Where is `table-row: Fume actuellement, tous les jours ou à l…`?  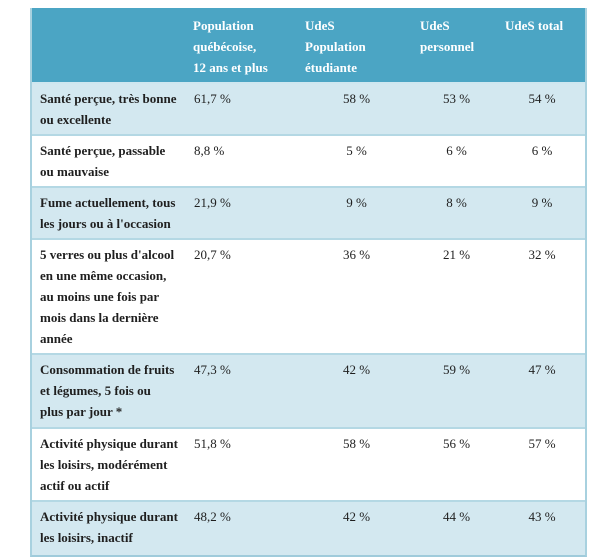
table-row: Fume actuellement, tous les jours ou à l… is located at coordinates (308, 212).